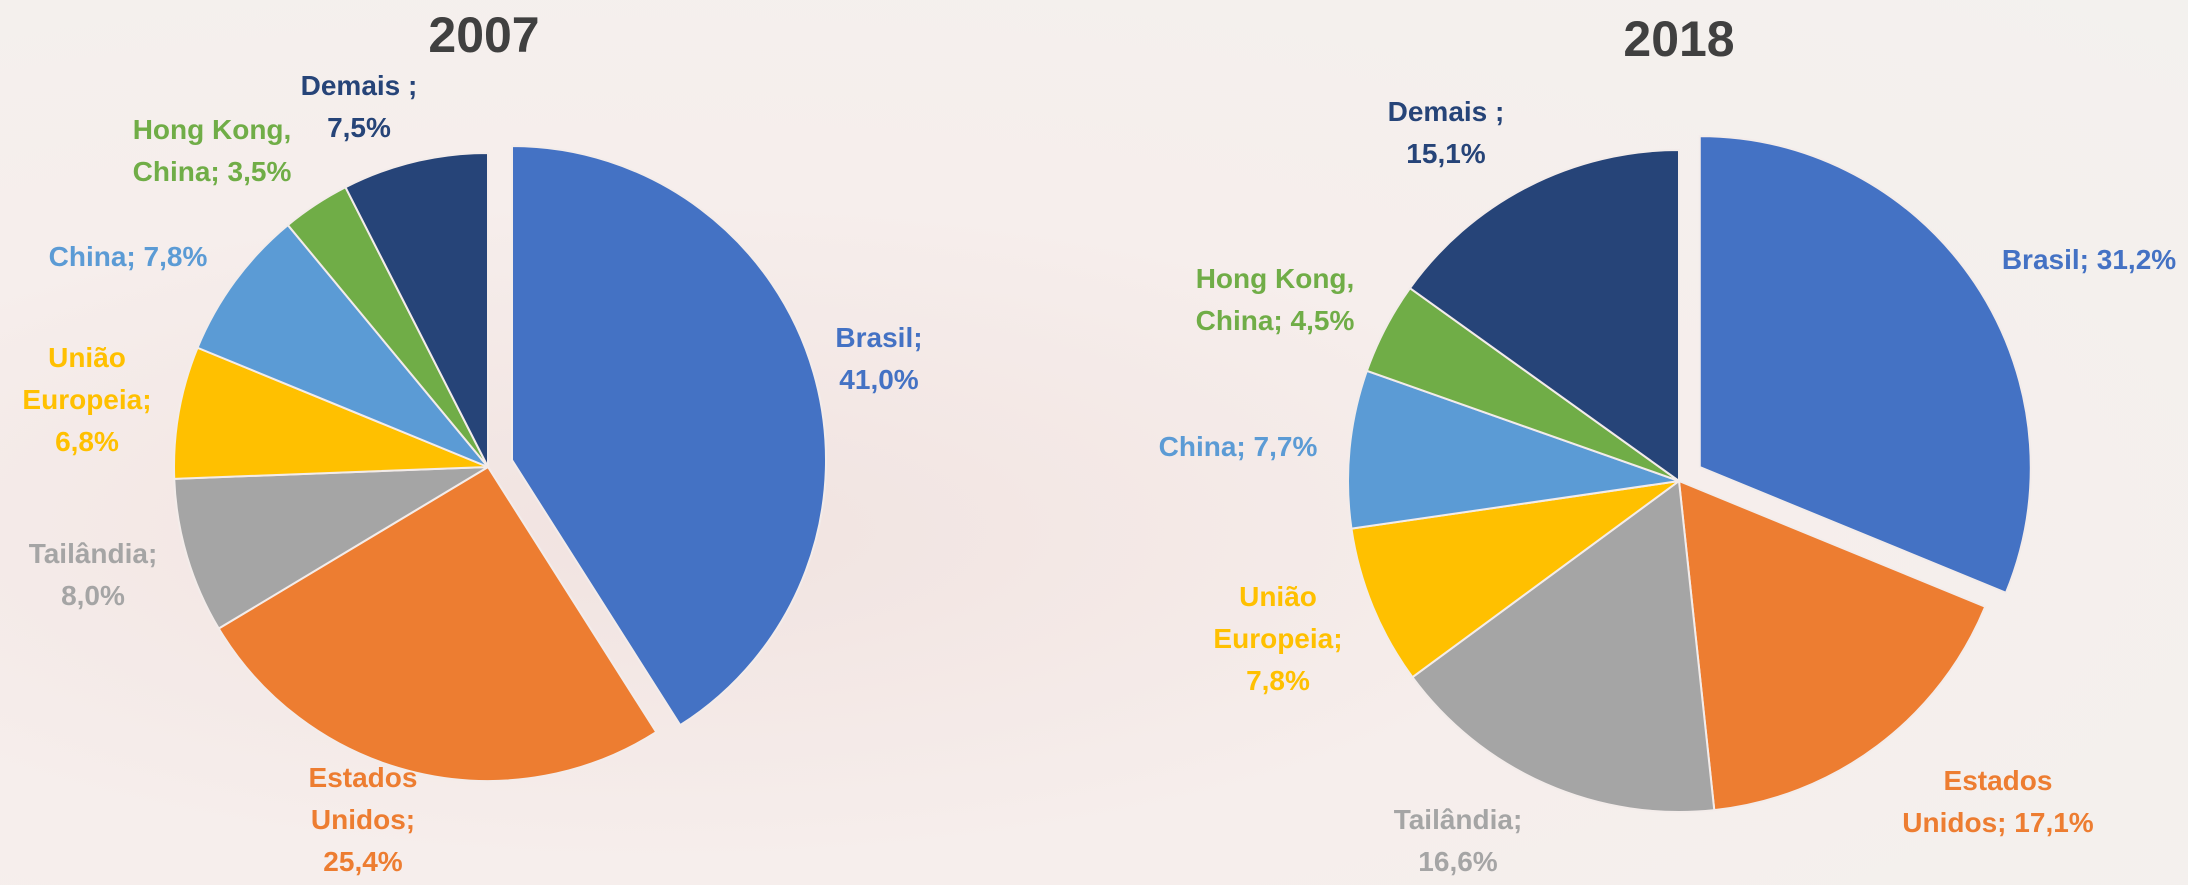 The height and width of the screenshot is (885, 2188). Describe the element at coordinates (363, 861) in the screenshot. I see `value-label: 25,4%` at that location.